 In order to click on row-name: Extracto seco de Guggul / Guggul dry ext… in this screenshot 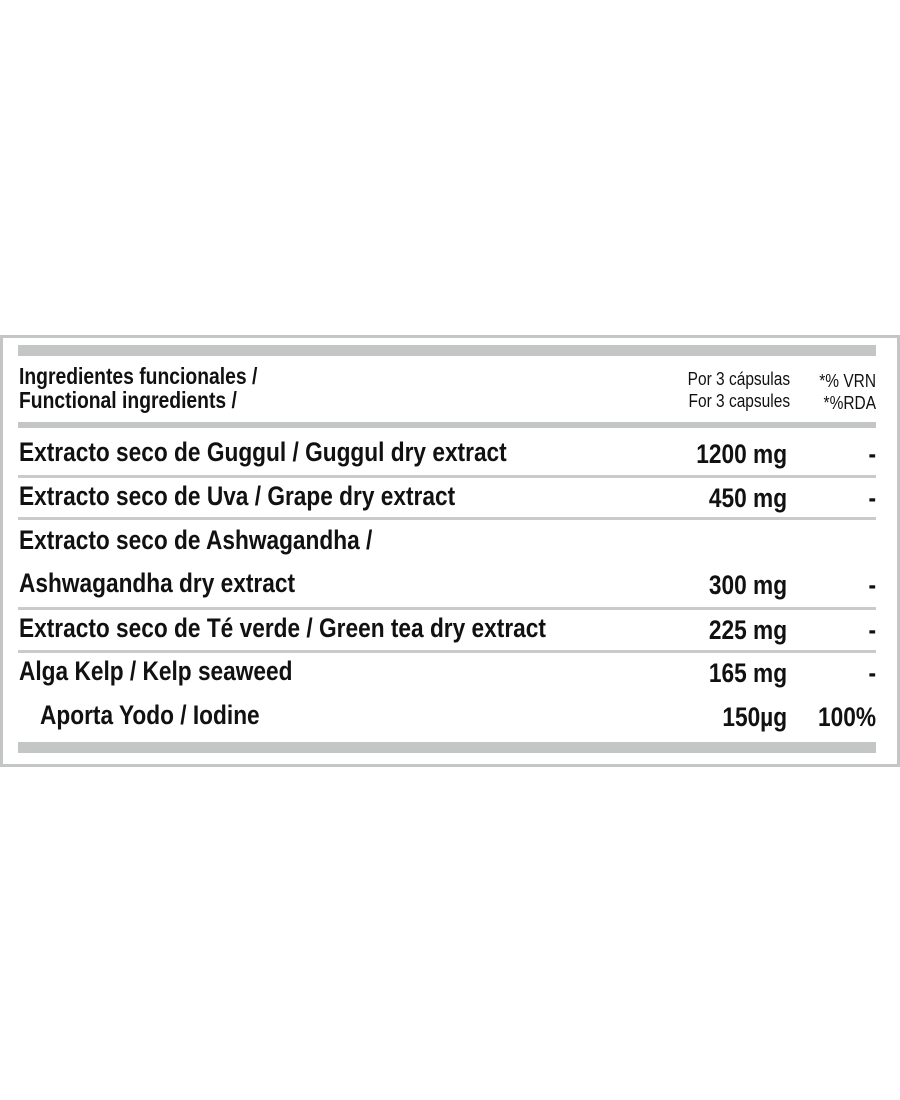, I will do `click(263, 452)`.